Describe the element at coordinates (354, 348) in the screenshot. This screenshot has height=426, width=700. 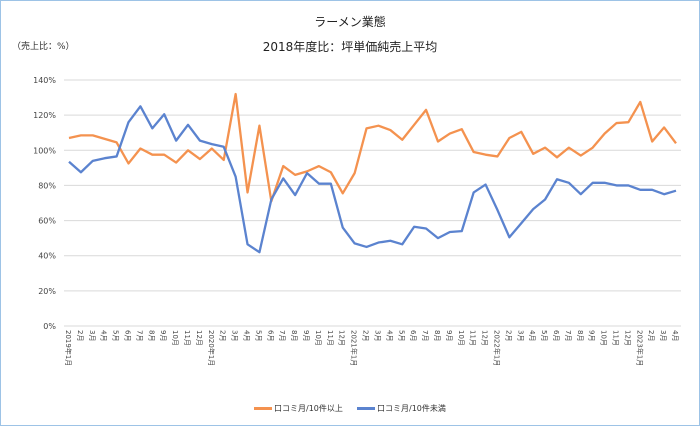
I see `x-tick-label: 2021年1月` at that location.